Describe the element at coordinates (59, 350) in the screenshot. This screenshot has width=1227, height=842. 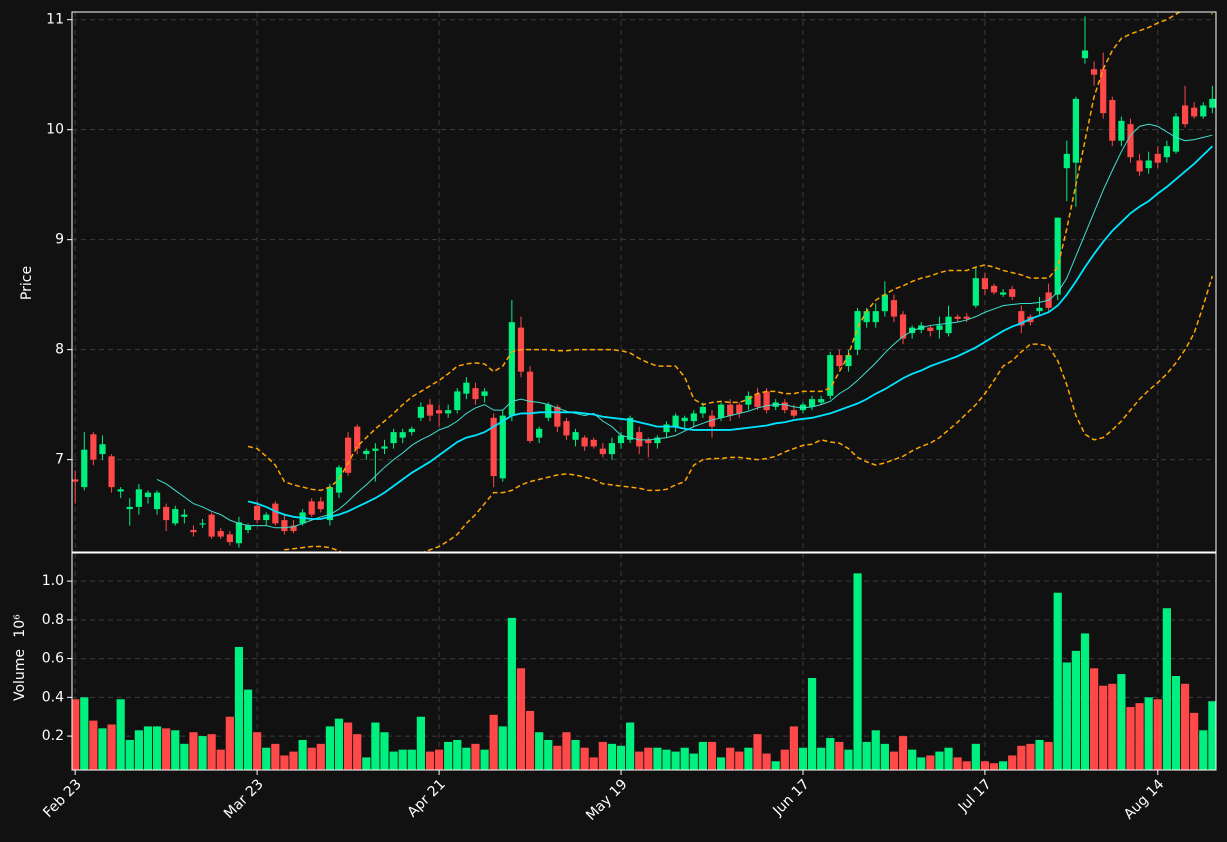
I see `y-tick-label: 8` at that location.